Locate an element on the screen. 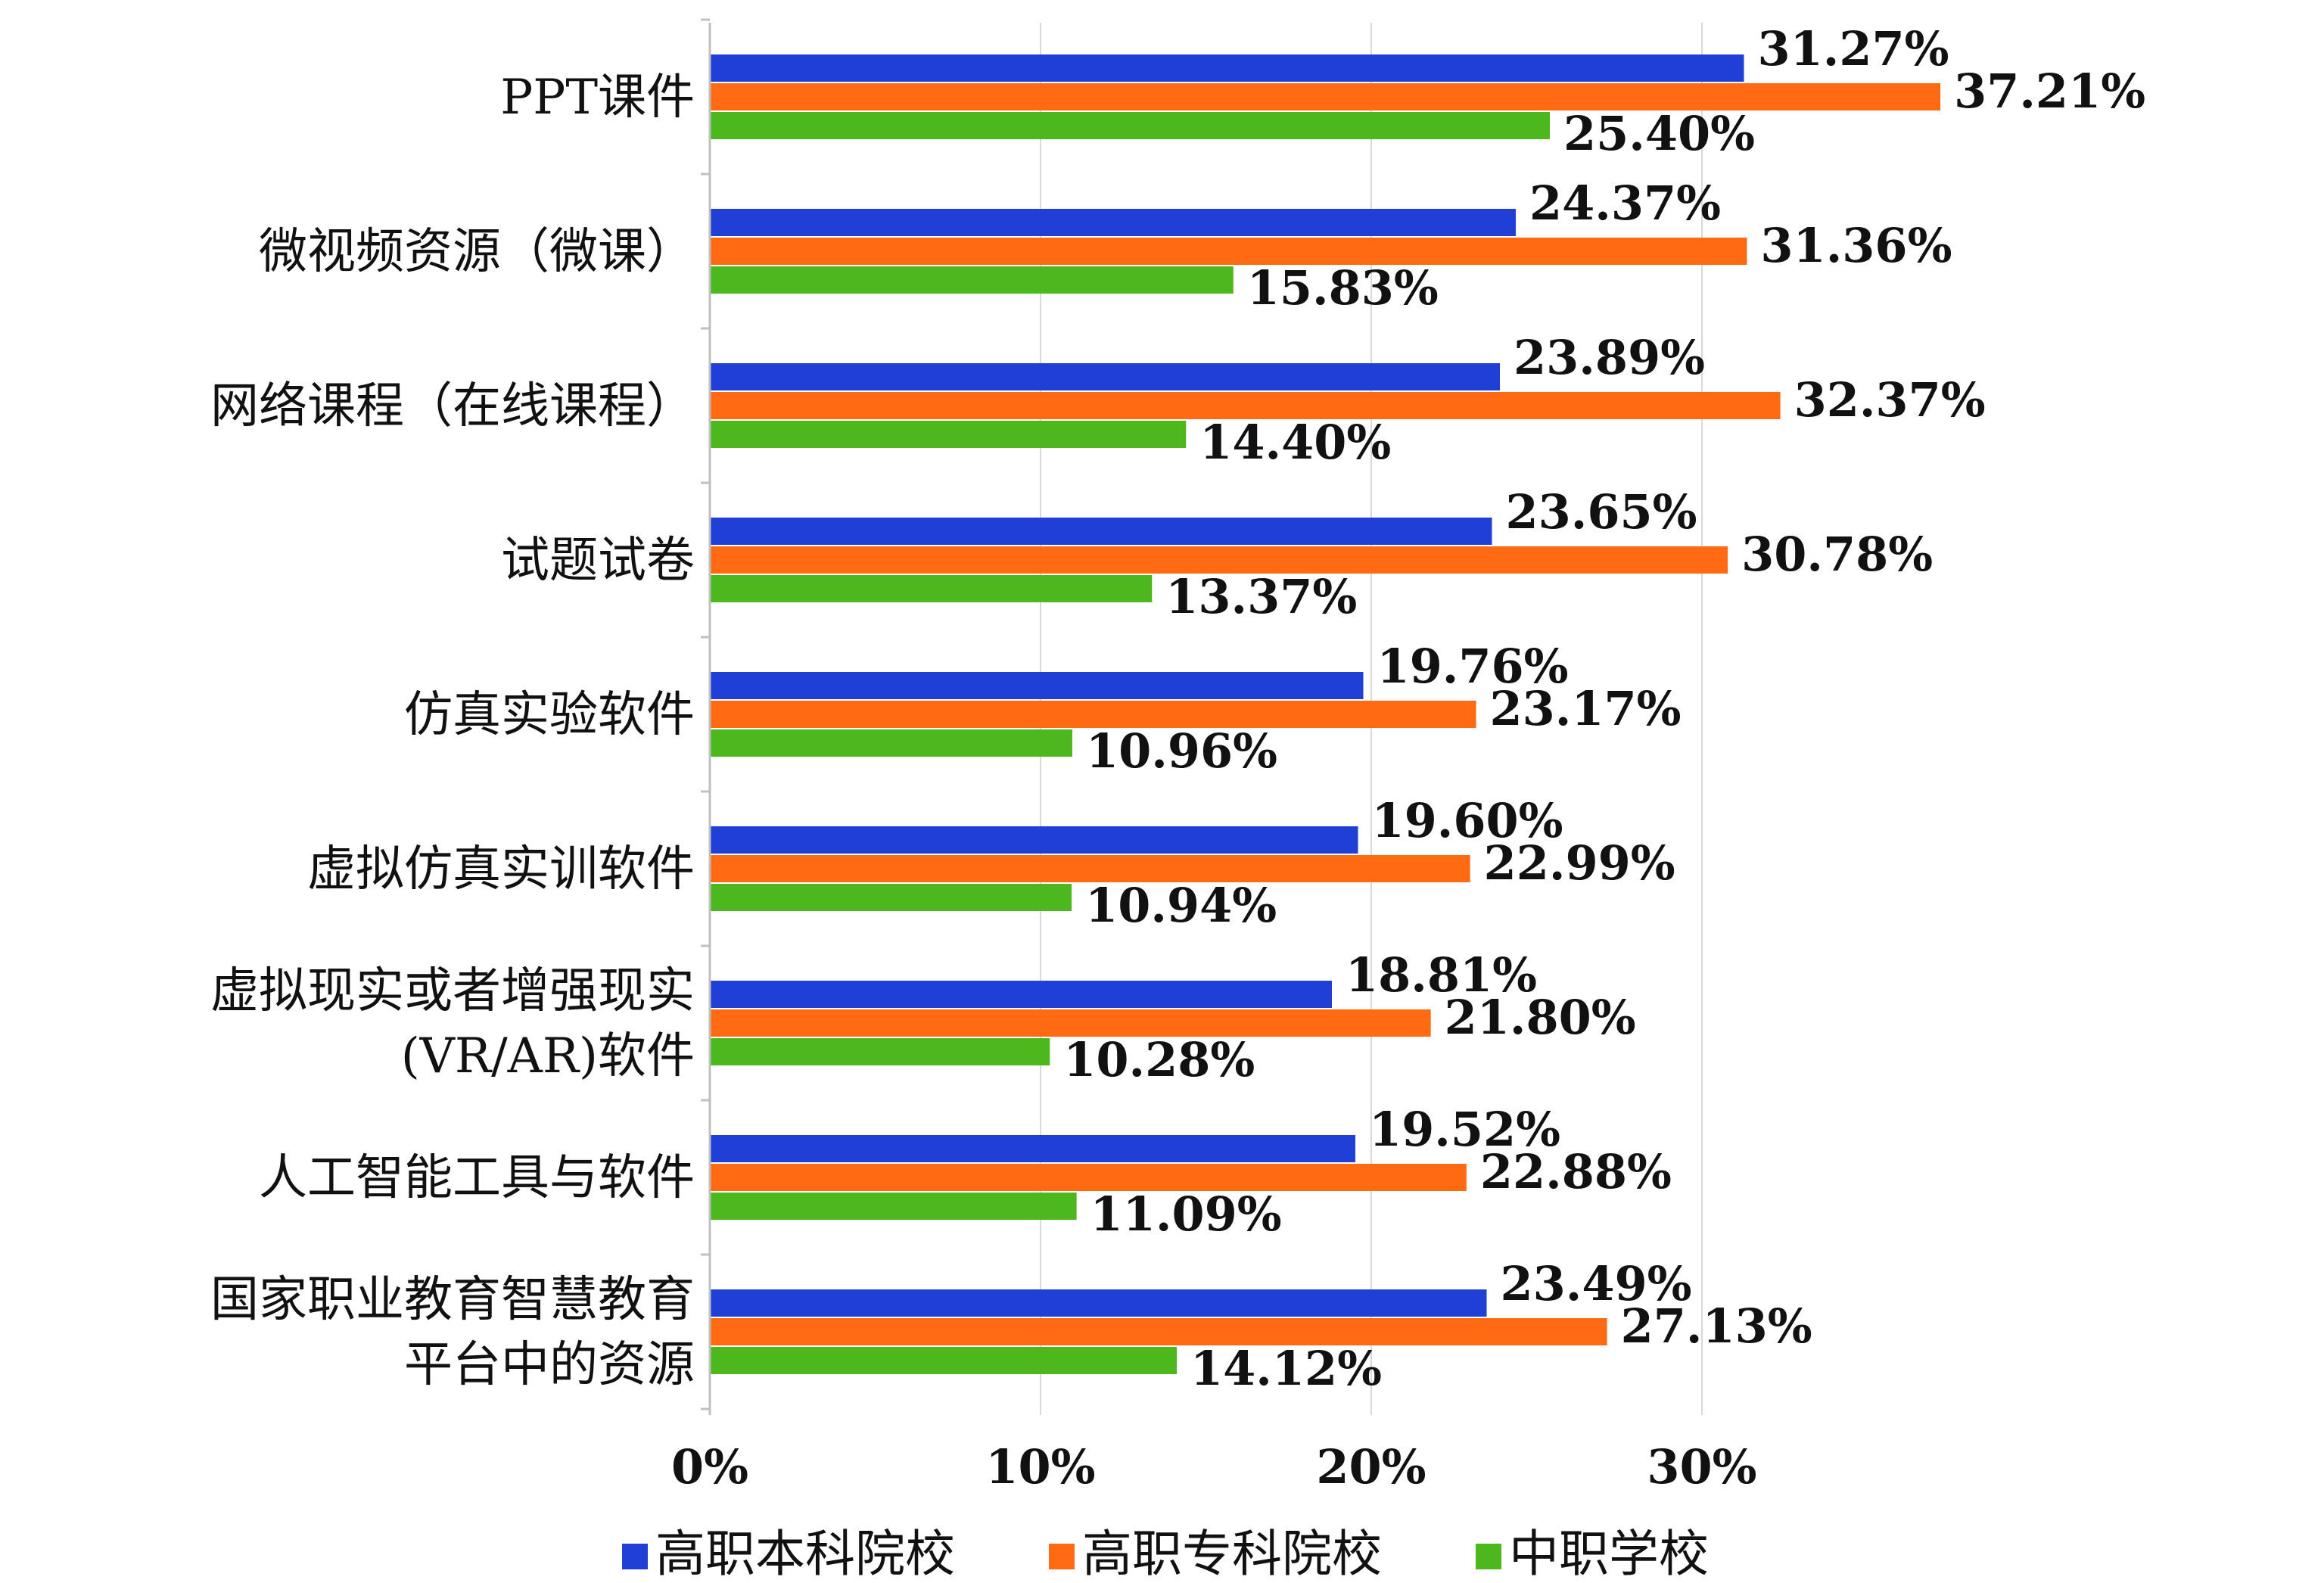  data-label: 10.96% is located at coordinates (1181, 751).